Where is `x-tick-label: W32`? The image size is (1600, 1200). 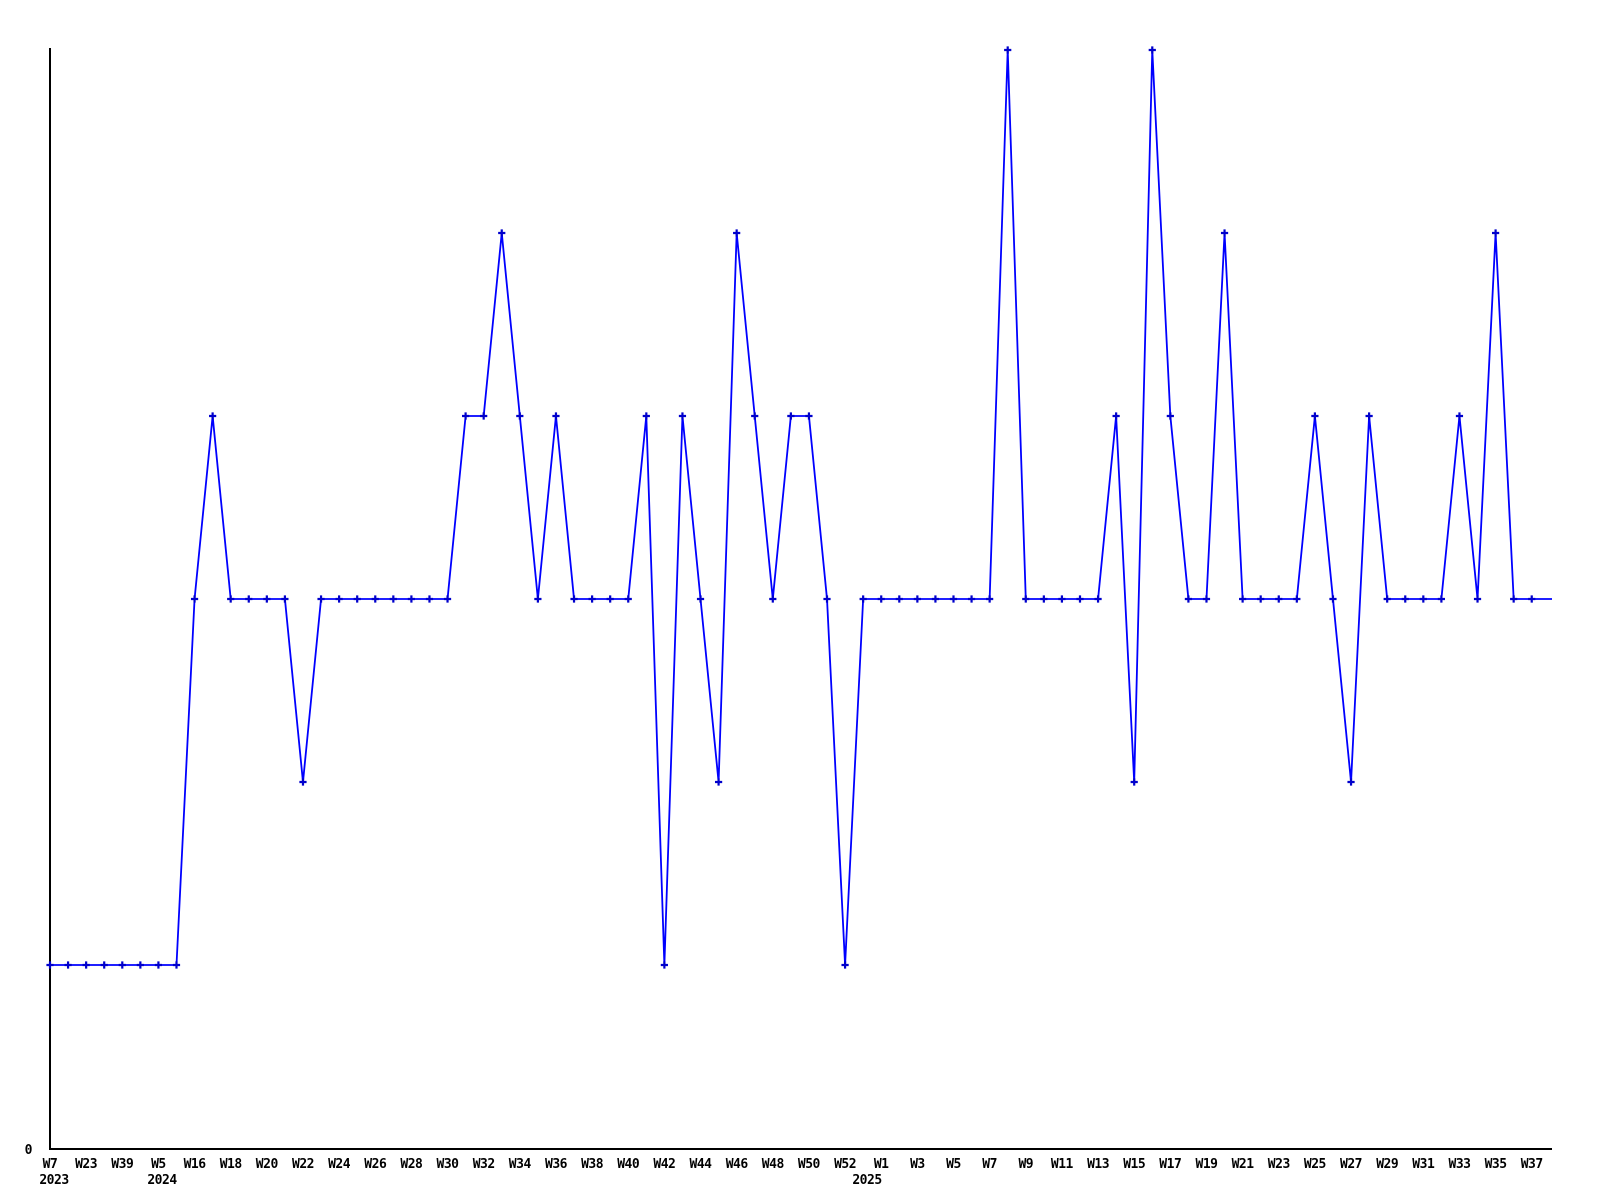 x-tick-label: W32 is located at coordinates (484, 1164).